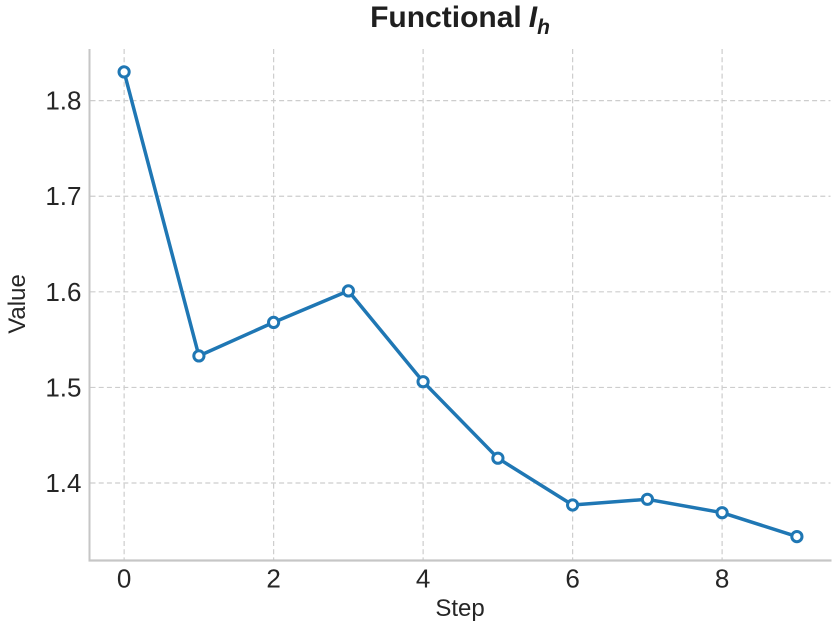 The width and height of the screenshot is (840, 640). Describe the element at coordinates (124, 579) in the screenshot. I see `x-tick-label: 0` at that location.